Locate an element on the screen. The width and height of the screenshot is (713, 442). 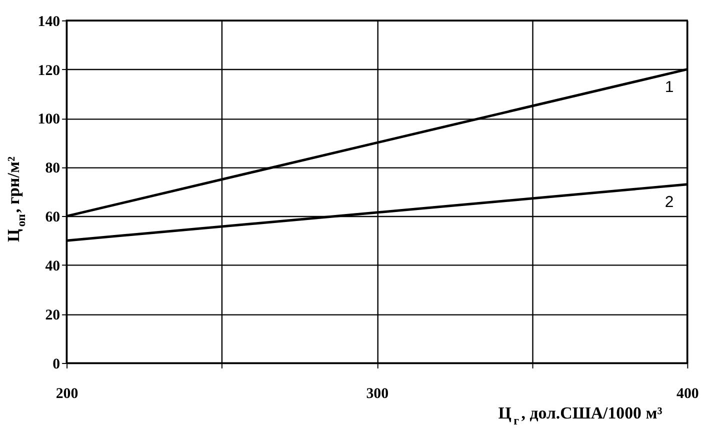
series-label: 2 is located at coordinates (669, 203).